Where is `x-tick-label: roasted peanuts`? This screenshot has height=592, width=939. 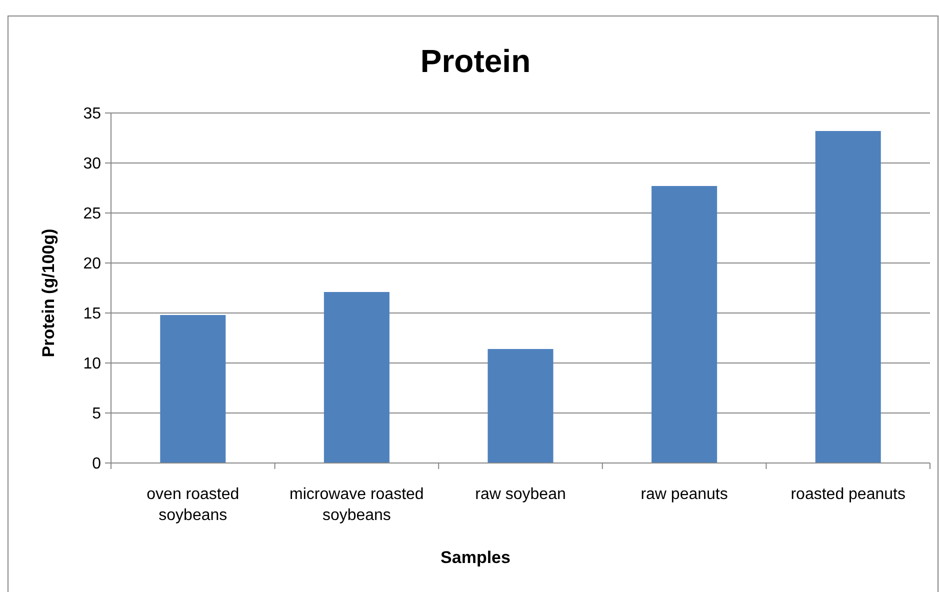
x-tick-label: roasted peanuts is located at coordinates (848, 494).